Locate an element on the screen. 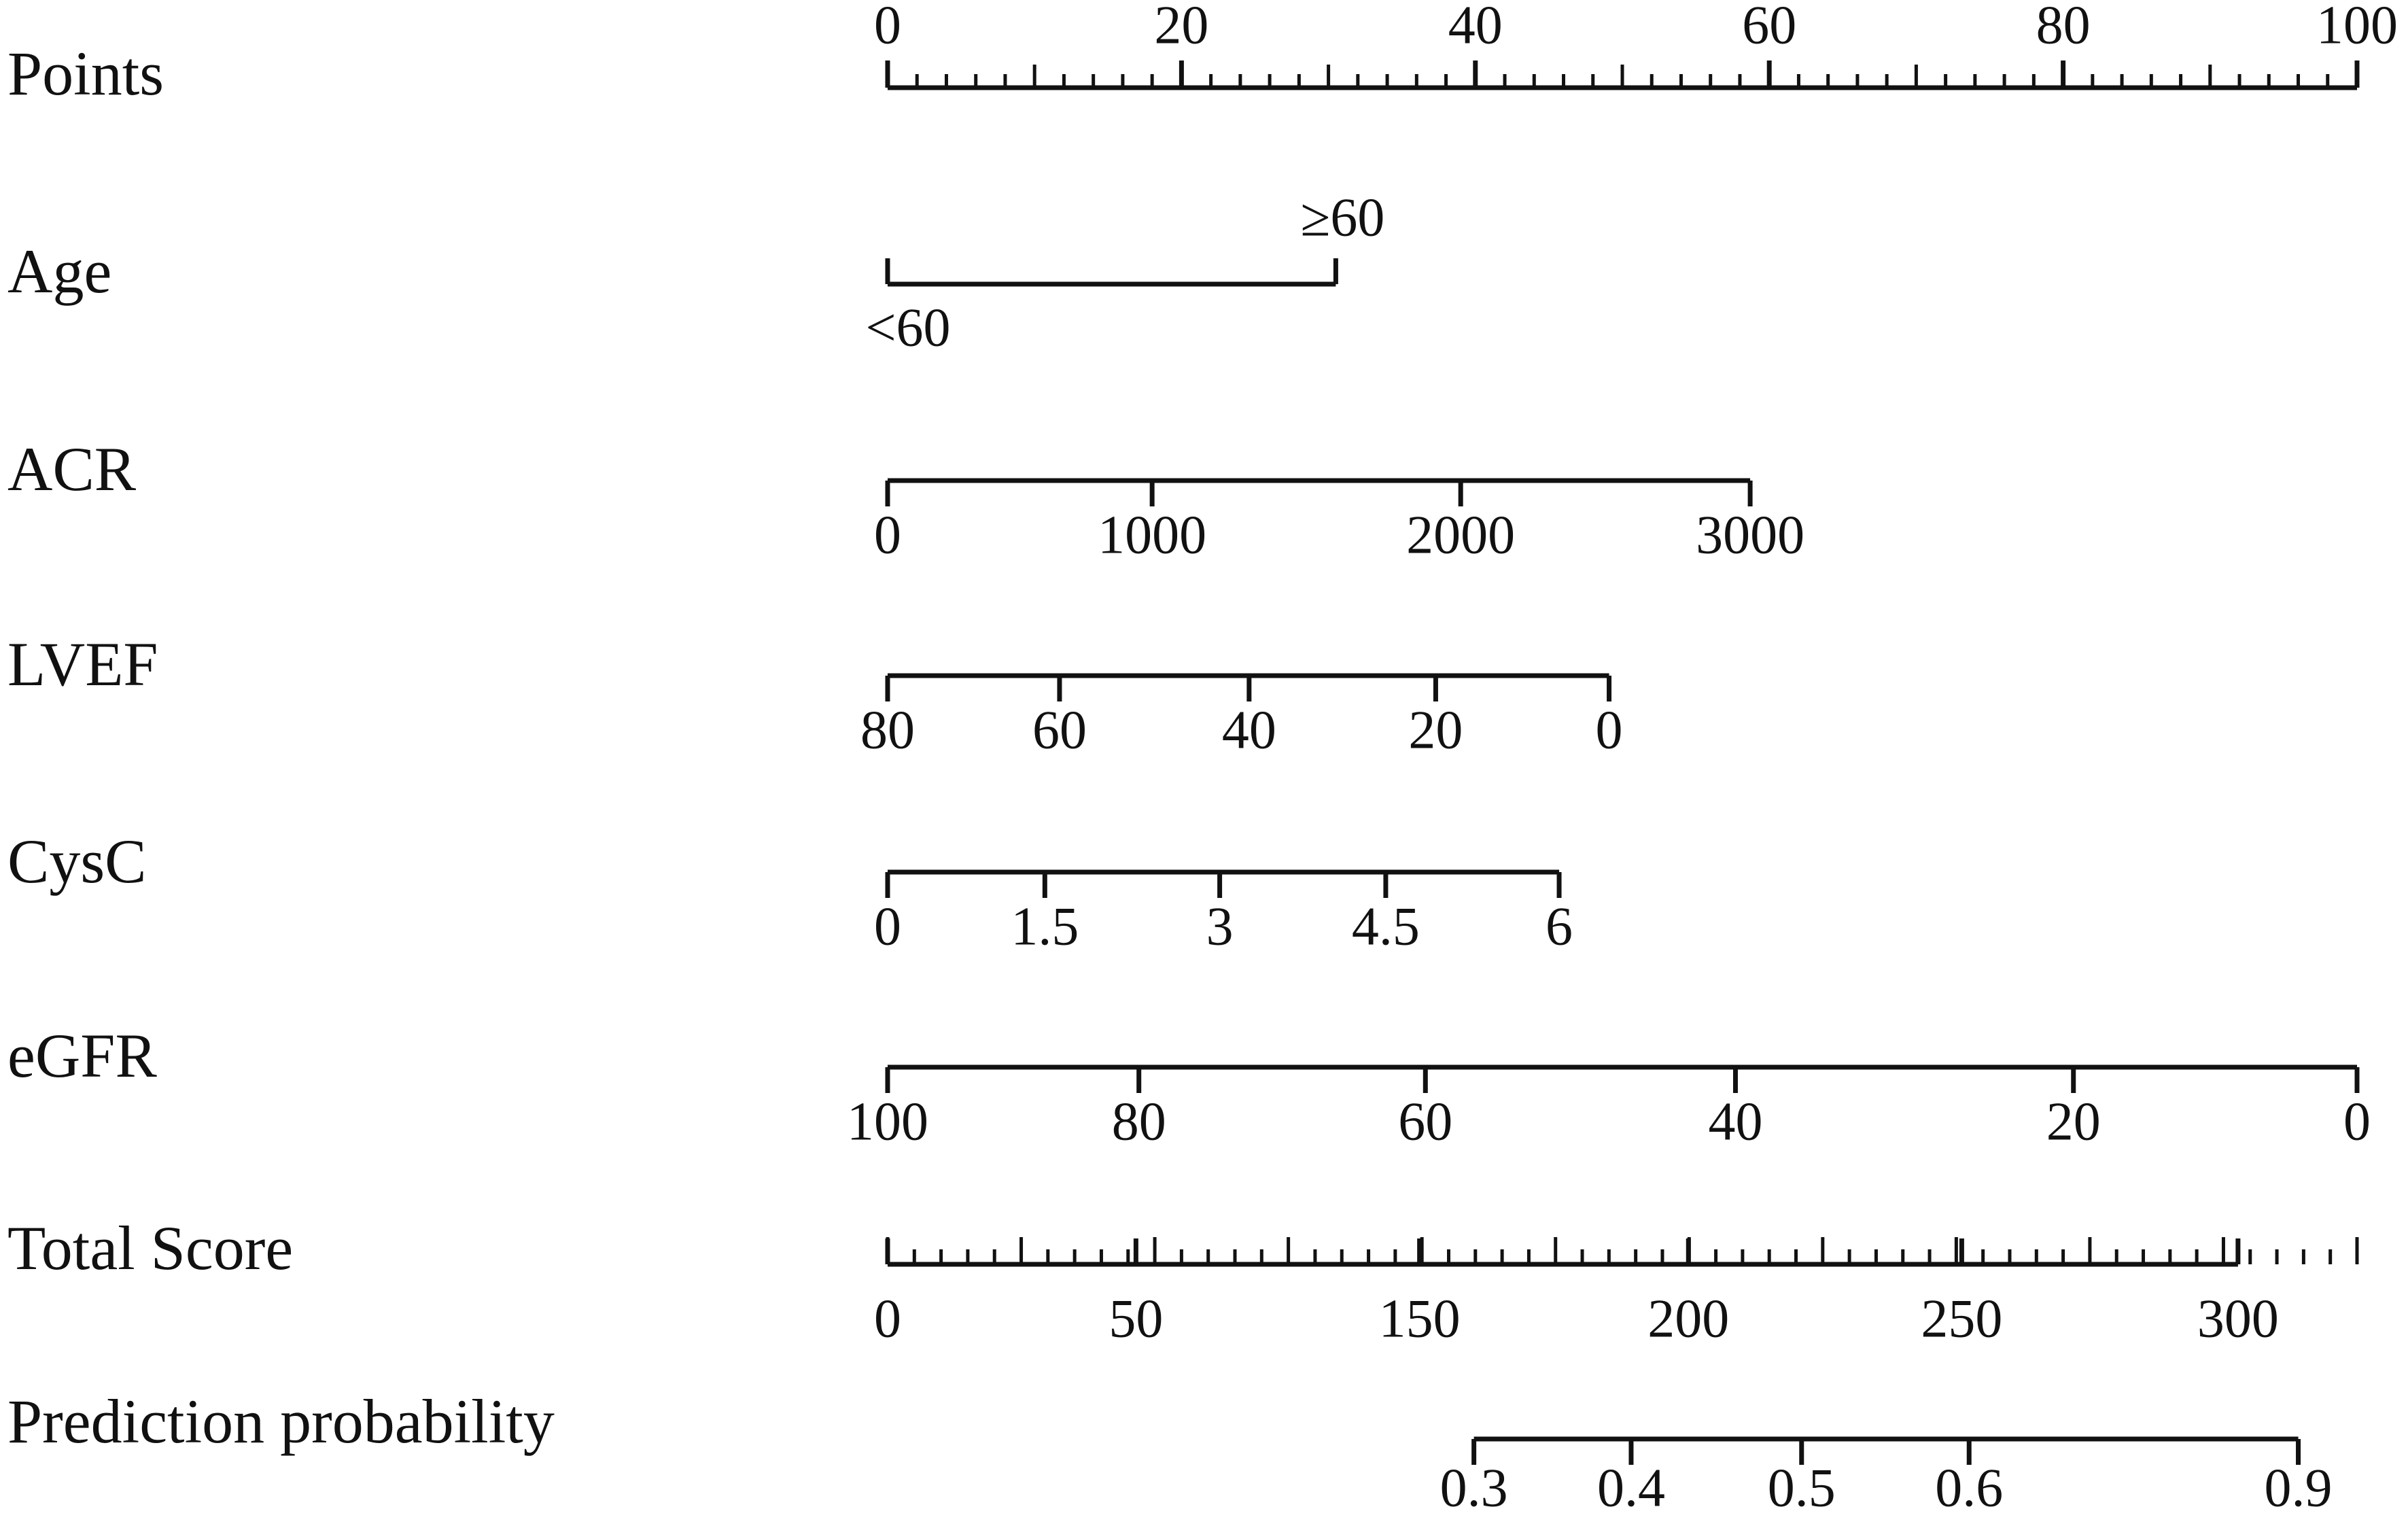 This screenshot has height=1526, width=2408. row-label: Points is located at coordinates (85, 73).